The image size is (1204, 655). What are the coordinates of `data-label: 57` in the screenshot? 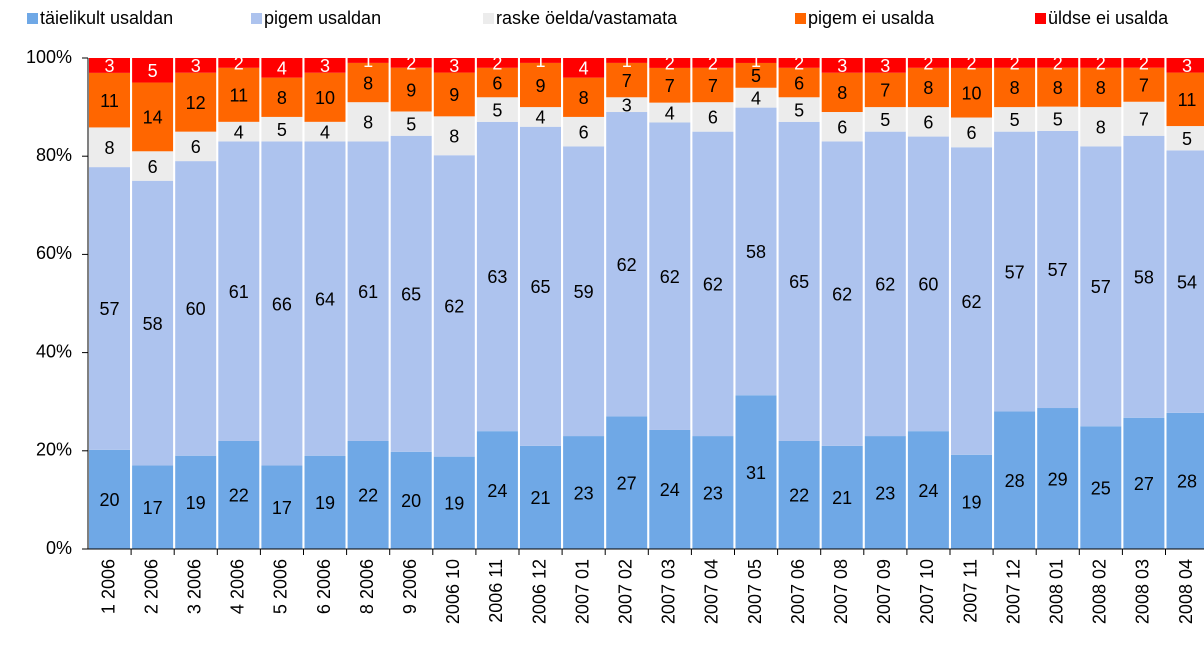 It's located at (109, 309).